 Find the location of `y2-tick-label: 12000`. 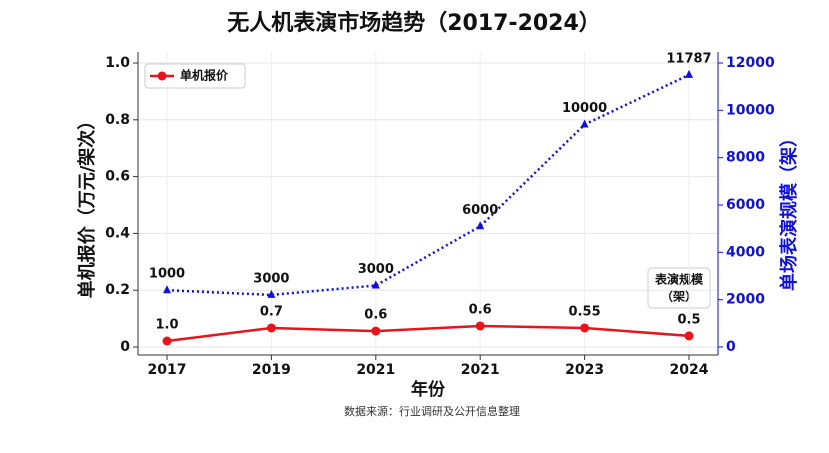

y2-tick-label: 12000 is located at coordinates (750, 63).